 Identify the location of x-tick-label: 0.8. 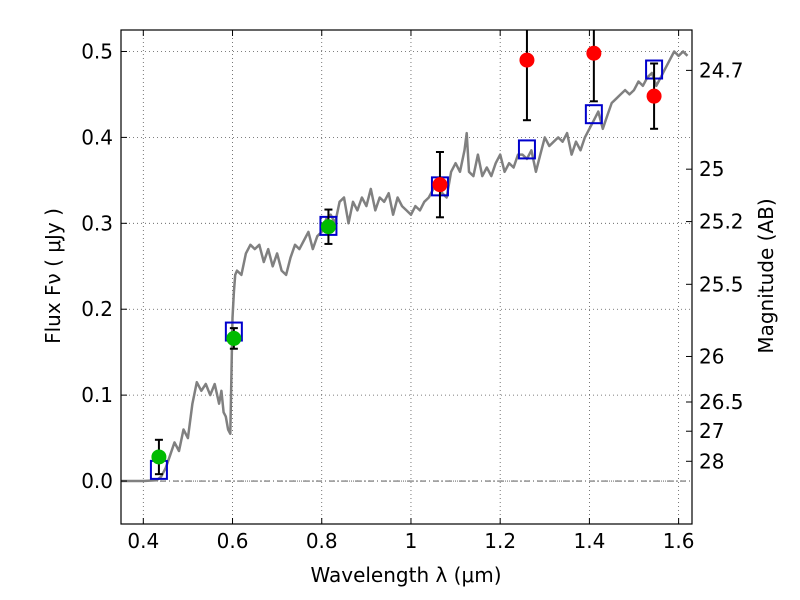
(322, 541).